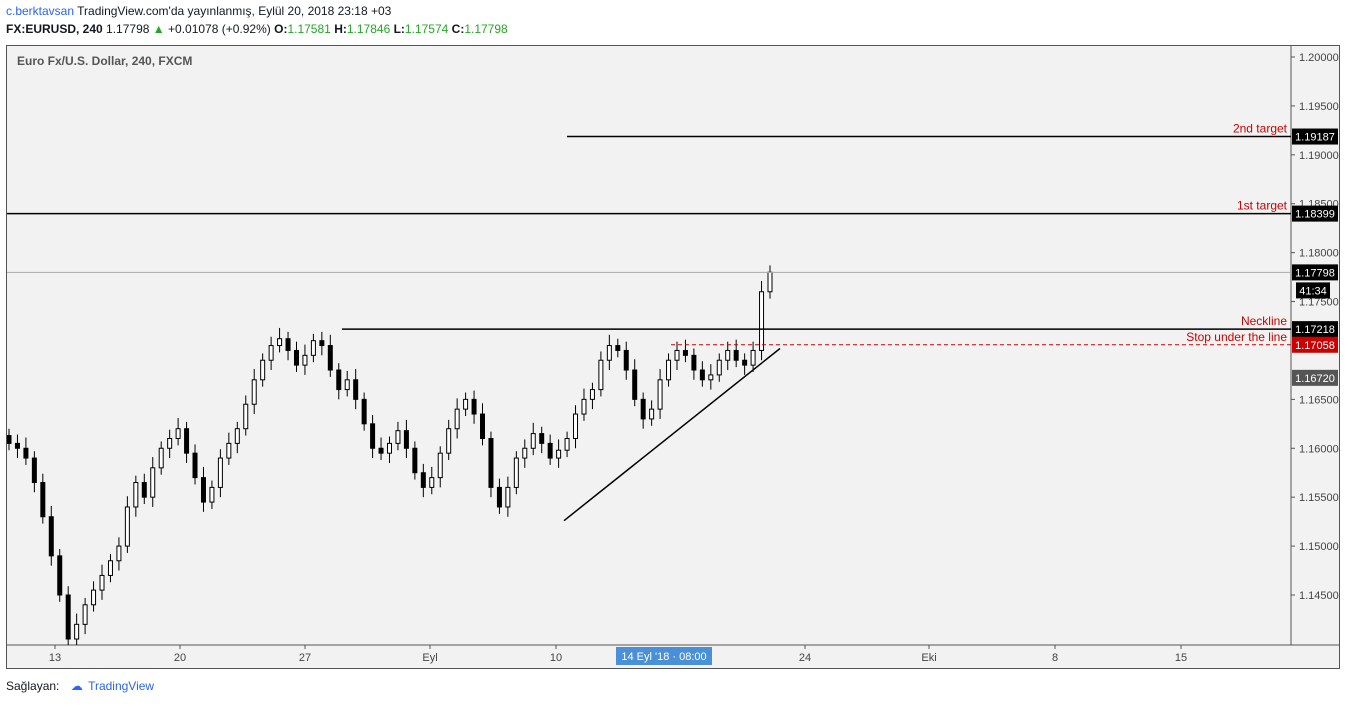 This screenshot has height=707, width=1348. What do you see at coordinates (928, 658) in the screenshot?
I see `x-tick-label: Eki` at bounding box center [928, 658].